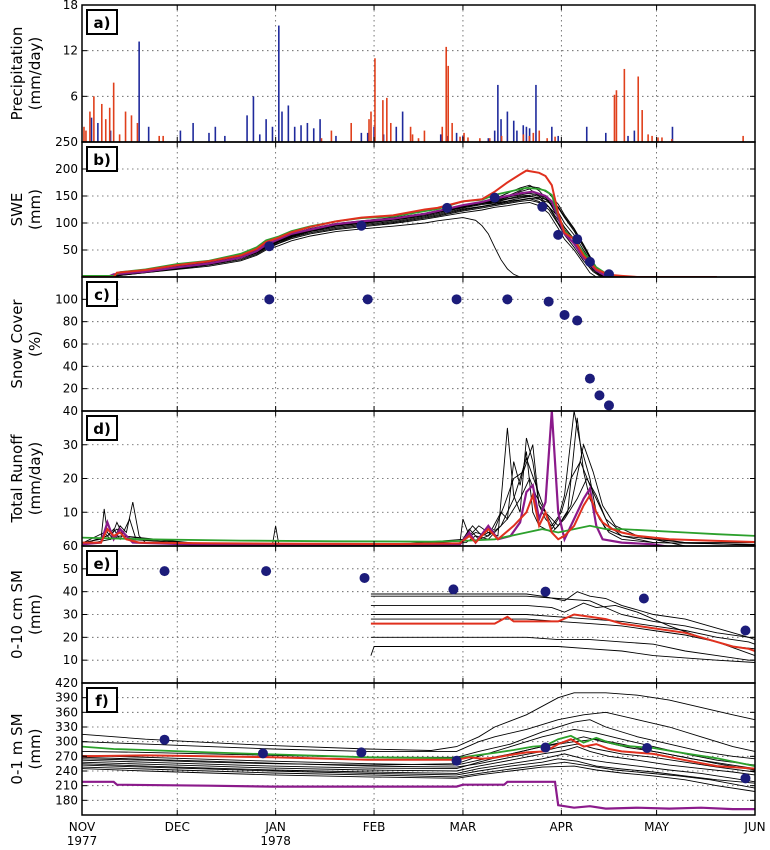  What do you see at coordinates (17, 344) in the screenshot?
I see `y-axis-label: Snow Cover` at bounding box center [17, 344].